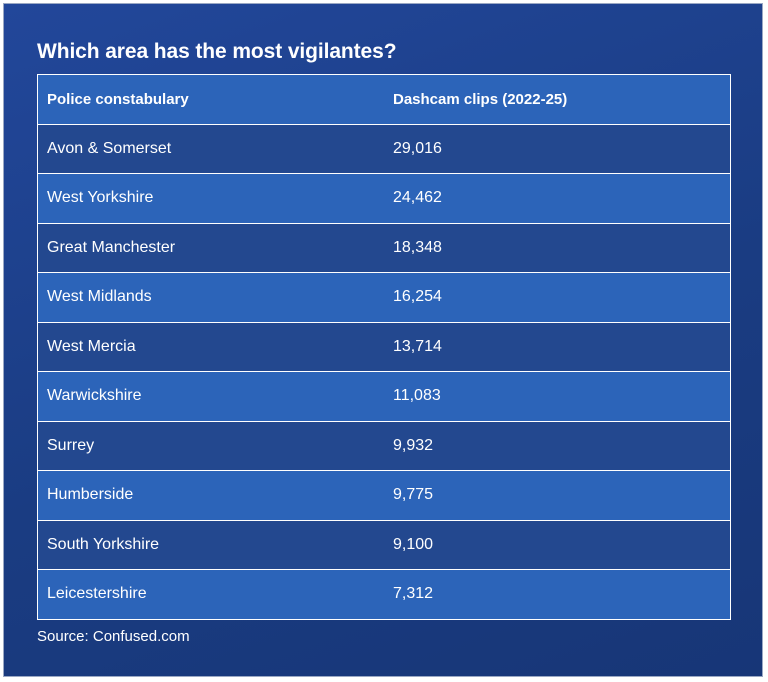  I want to click on table-row: Surrey 9,932, so click(384, 446).